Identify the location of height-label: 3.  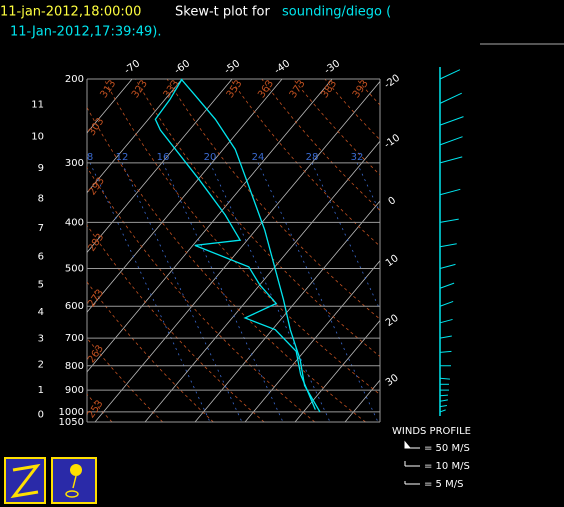
(41, 338).